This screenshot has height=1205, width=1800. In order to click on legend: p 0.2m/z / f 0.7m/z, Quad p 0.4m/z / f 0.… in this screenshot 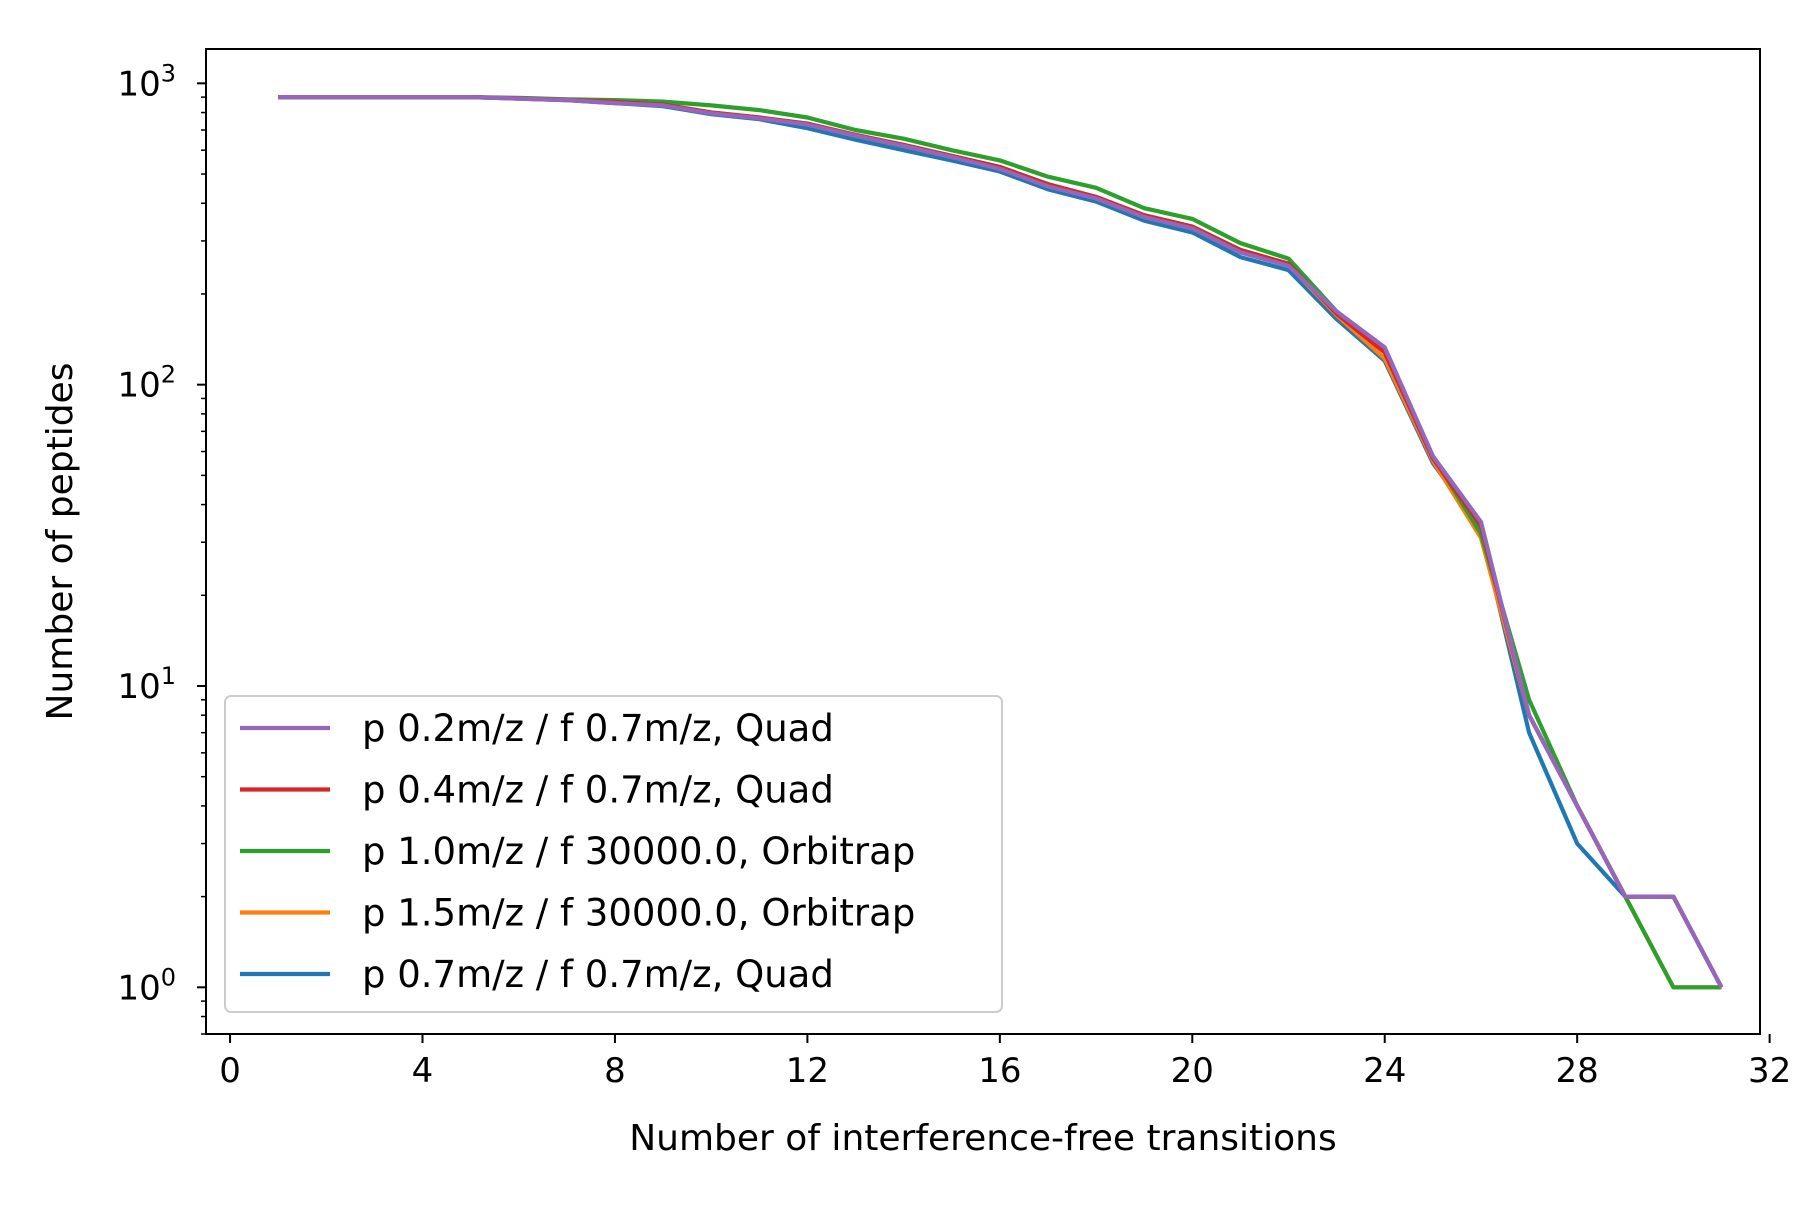, I will do `click(613, 854)`.